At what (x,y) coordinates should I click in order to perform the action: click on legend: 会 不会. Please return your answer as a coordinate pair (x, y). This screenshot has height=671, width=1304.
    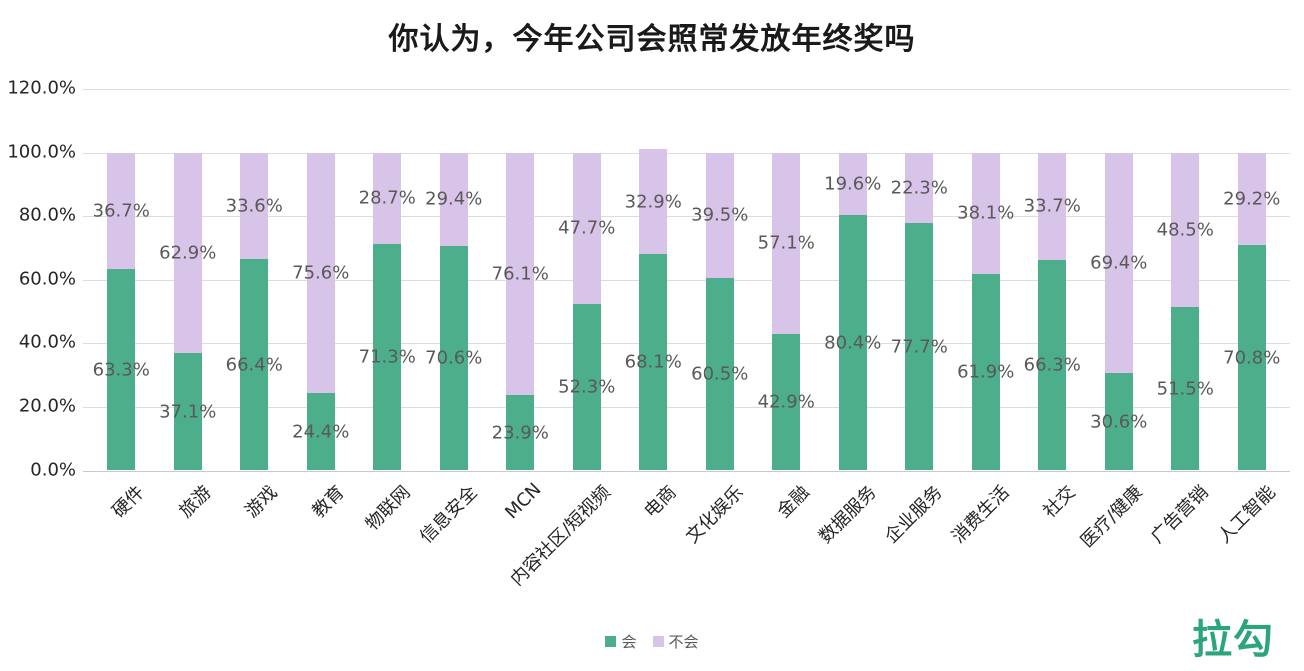
    Looking at the image, I should click on (652, 641).